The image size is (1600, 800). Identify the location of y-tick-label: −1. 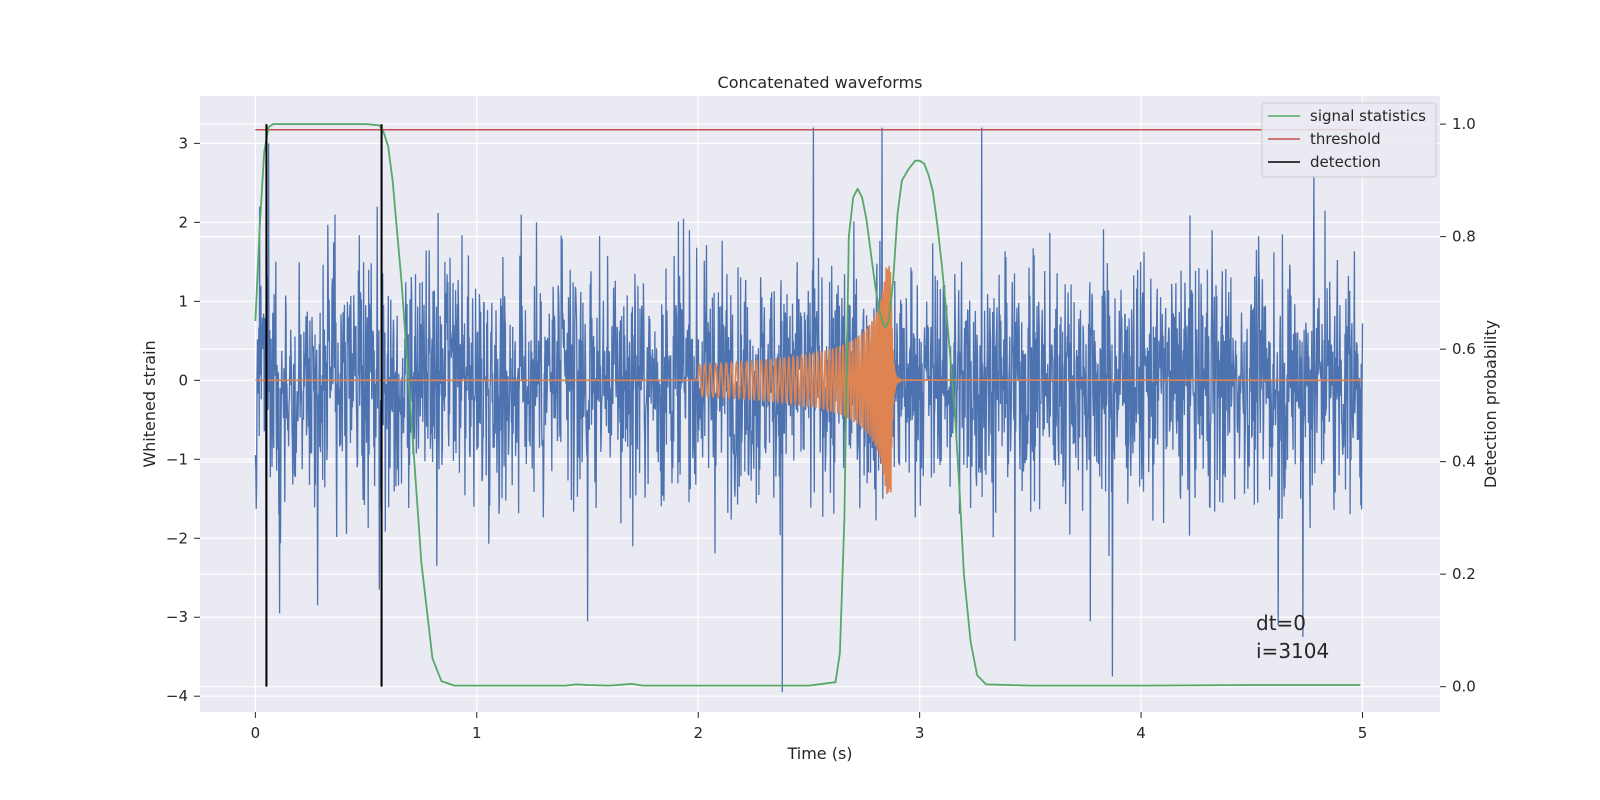
(177, 459).